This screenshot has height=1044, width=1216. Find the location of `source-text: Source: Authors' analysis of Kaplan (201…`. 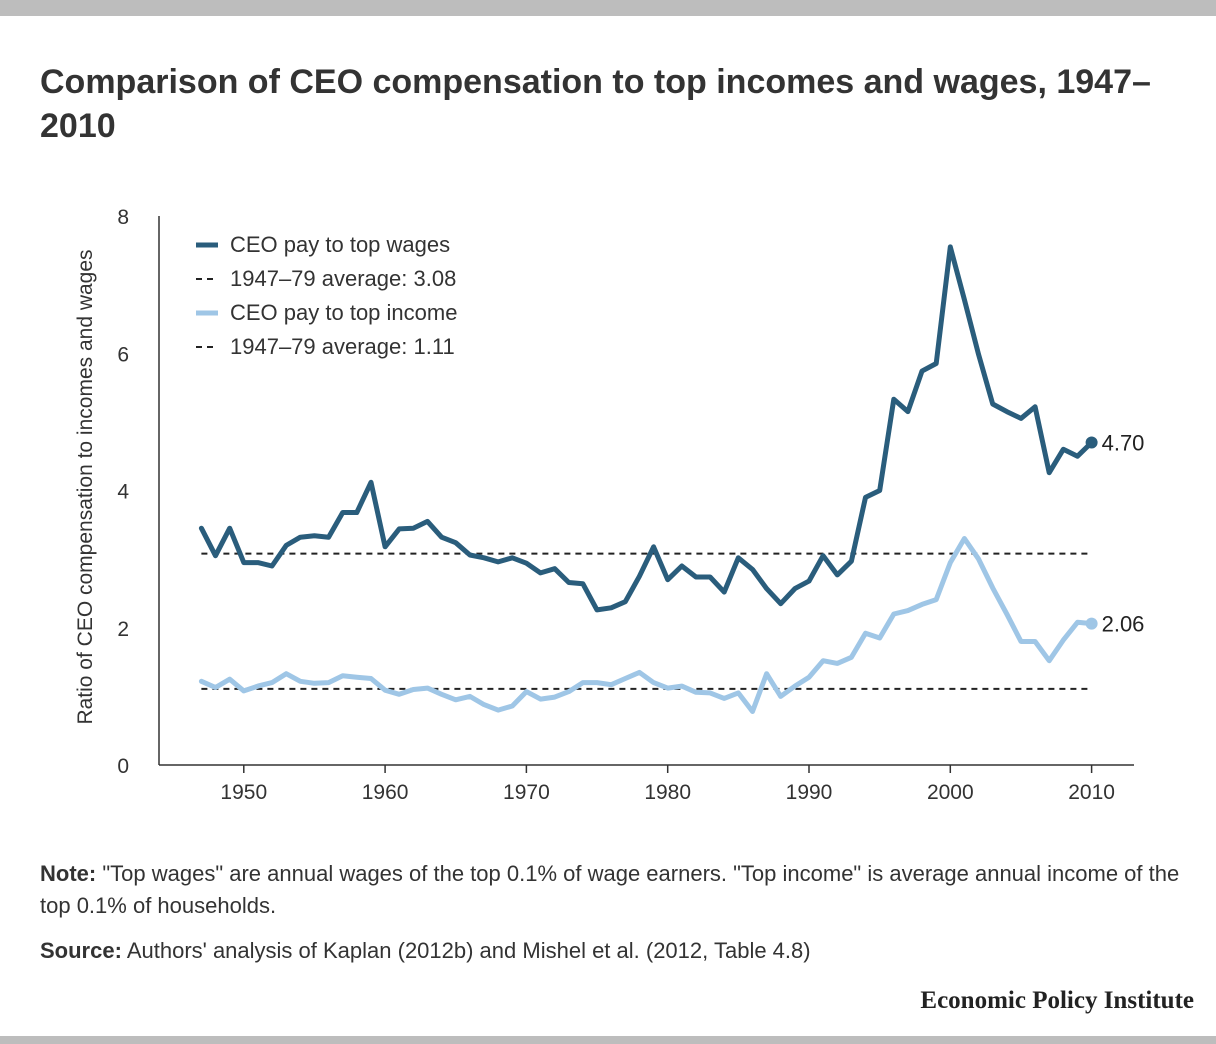

source-text: Source: Authors' analysis of Kaplan (201… is located at coordinates (615, 951).